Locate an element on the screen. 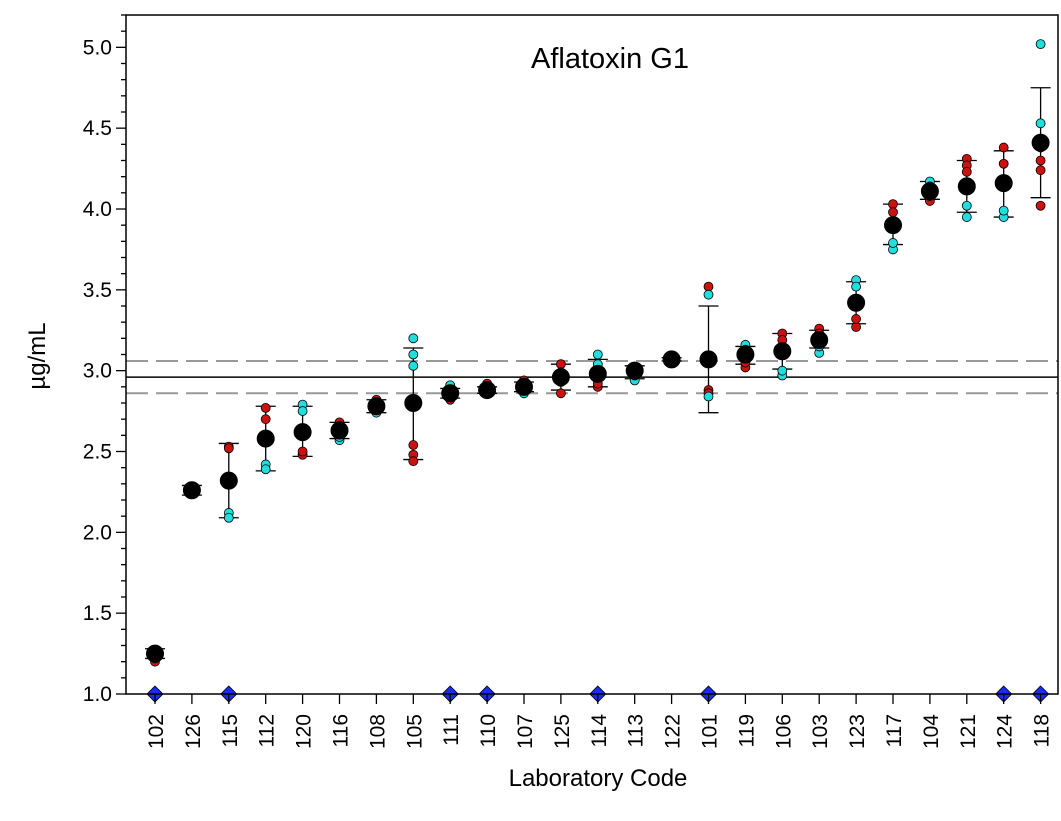 The width and height of the screenshot is (1061, 821). lab-122-points is located at coordinates (671, 359).